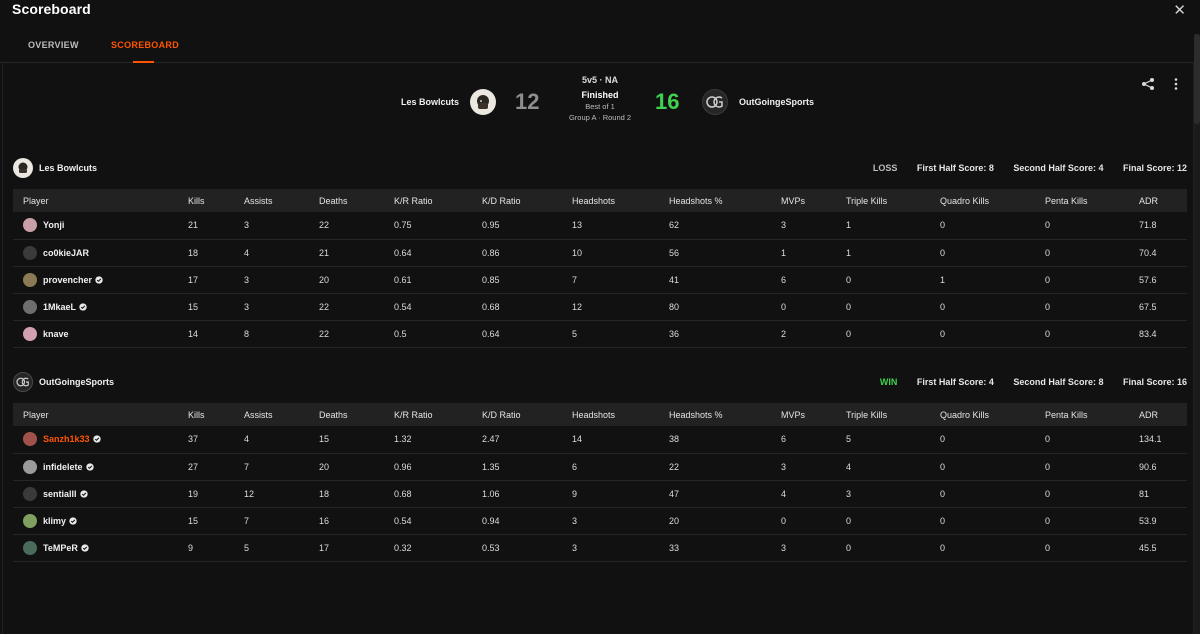 The width and height of the screenshot is (1200, 634). What do you see at coordinates (1148, 306) in the screenshot?
I see `stat-cell: 67.5` at bounding box center [1148, 306].